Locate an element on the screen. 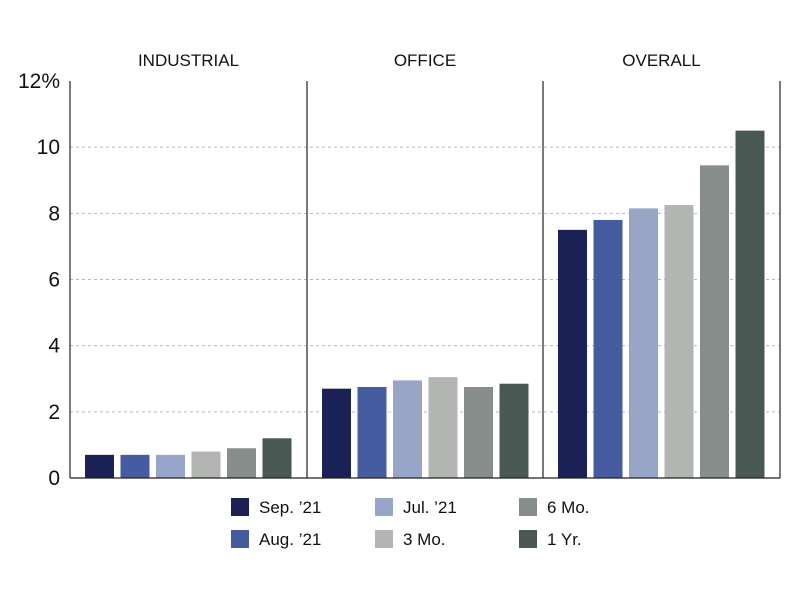  legend: Sep. ’21 Aug. ’21 Jul. ’21 3 Mo. 6 Mo. 1 Yr. is located at coordinates (410, 523).